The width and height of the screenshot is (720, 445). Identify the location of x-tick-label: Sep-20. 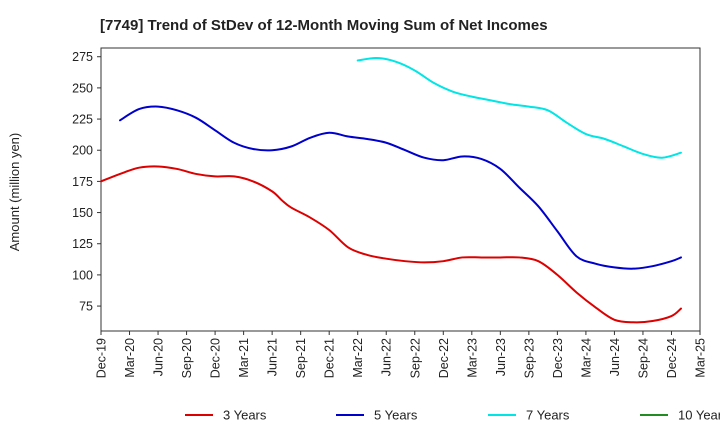
(187, 358).